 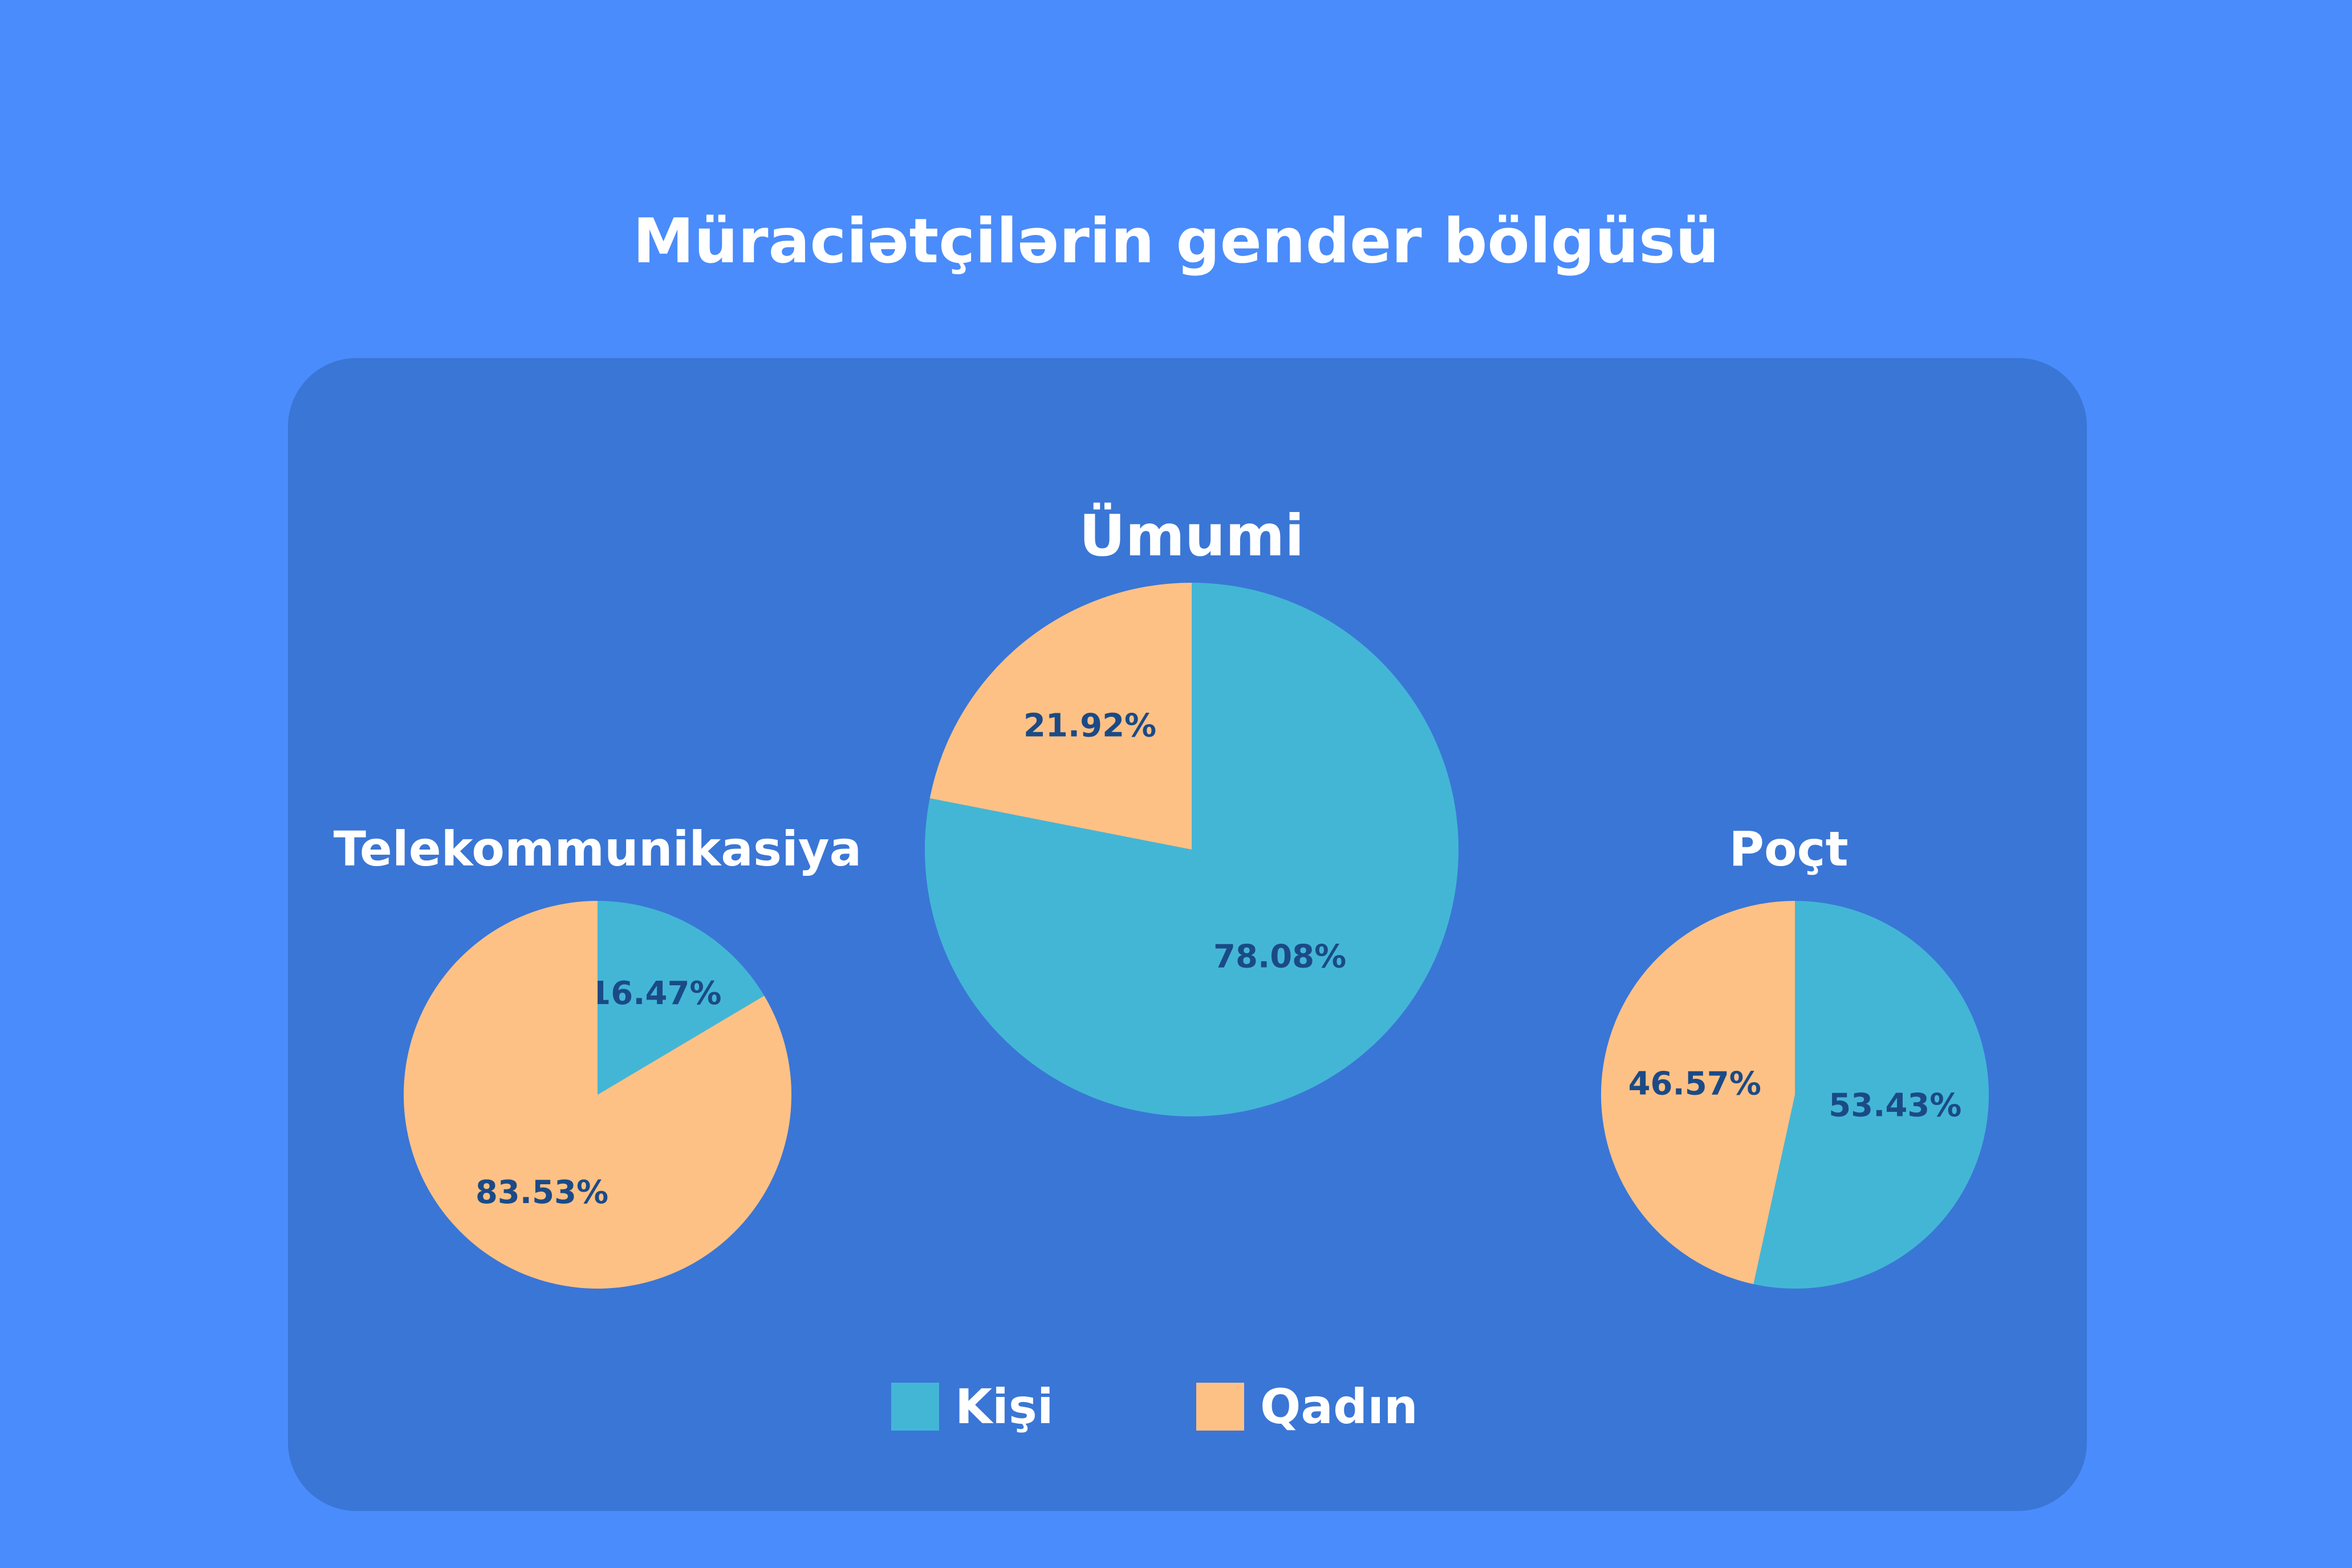 I want to click on legend: Kişi Qadın, so click(x=1176, y=1411).